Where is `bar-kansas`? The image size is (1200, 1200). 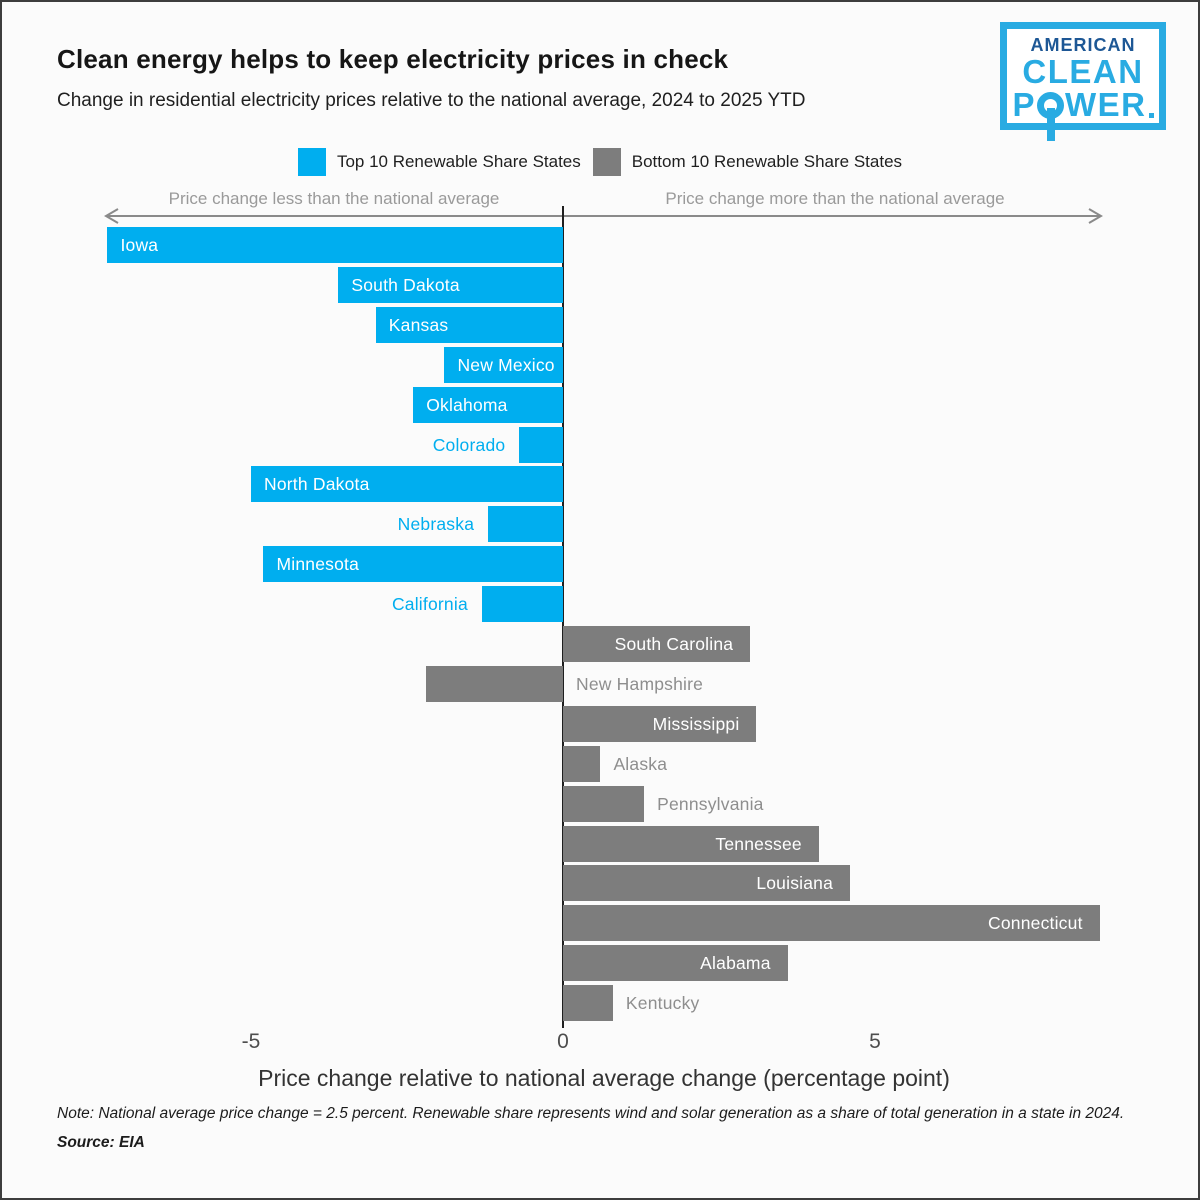
bar-kansas is located at coordinates (469, 325).